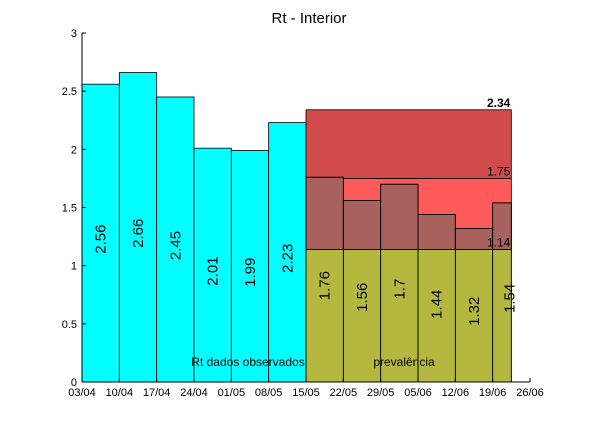 This screenshot has width=601, height=429. What do you see at coordinates (474, 311) in the screenshot?
I see `bar-value-label: 1.32` at bounding box center [474, 311].